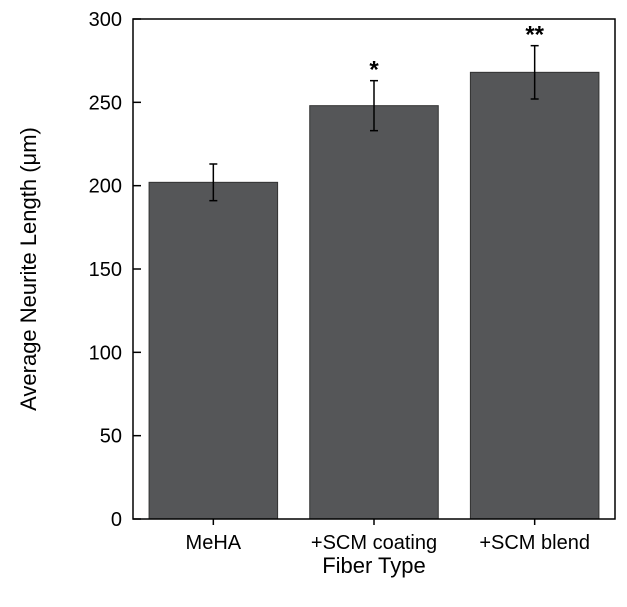 The height and width of the screenshot is (607, 627). What do you see at coordinates (374, 565) in the screenshot?
I see `x-axis-label: Fiber Type` at bounding box center [374, 565].